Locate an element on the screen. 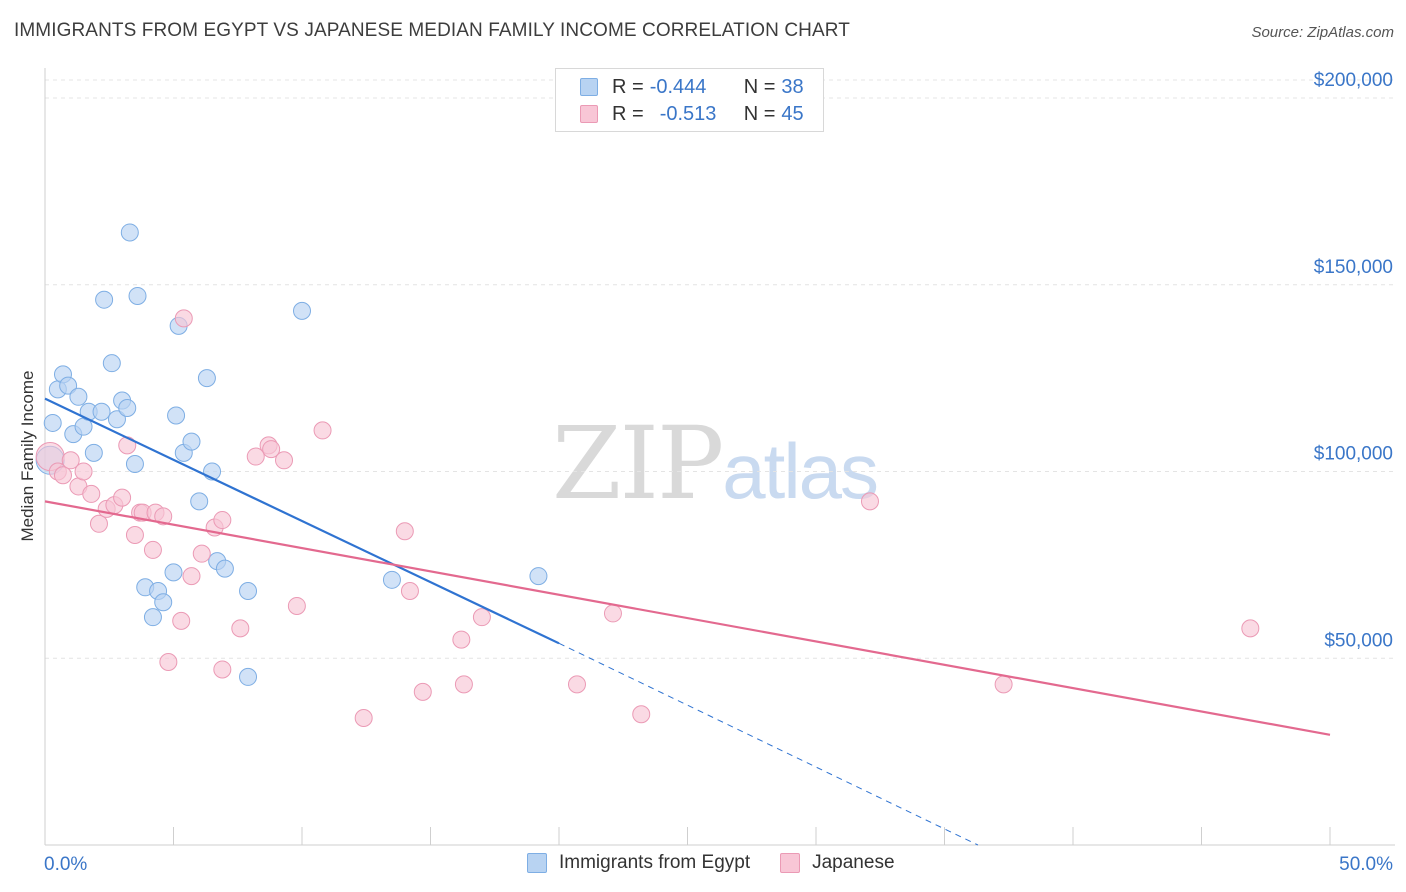 This screenshot has width=1406, height=892. legend-r-value: -0.513 is located at coordinates (688, 113).